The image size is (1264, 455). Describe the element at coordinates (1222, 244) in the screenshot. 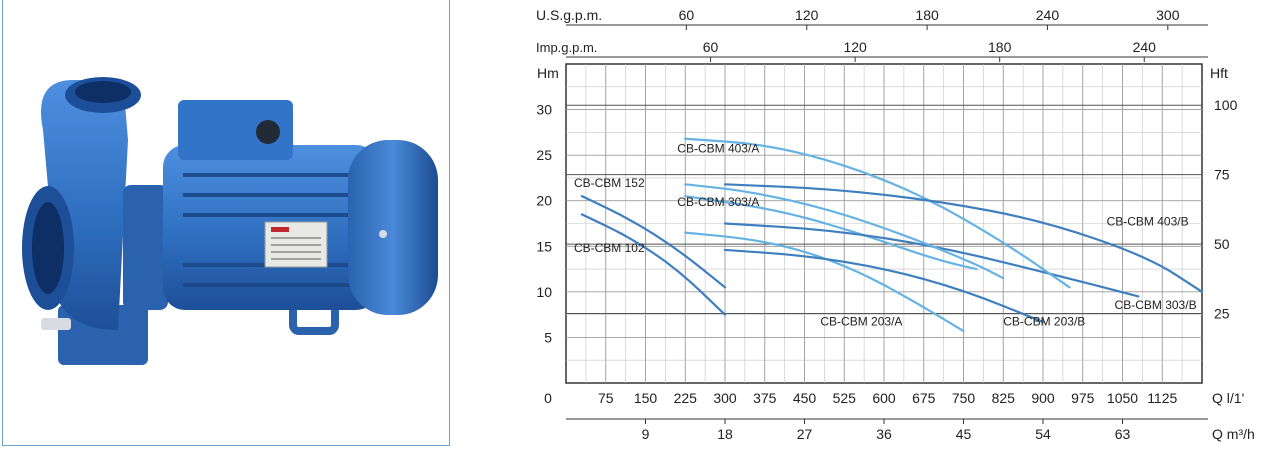

I see `yft-tick-label: 50` at that location.